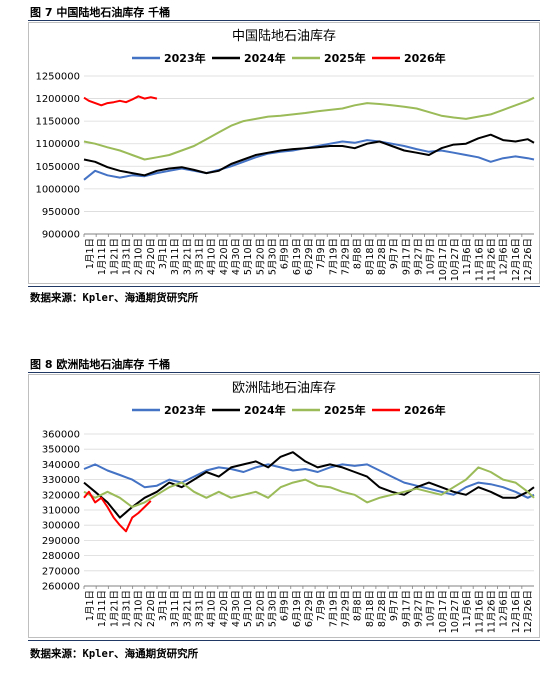  Describe the element at coordinates (61, 511) in the screenshot. I see `y-tick-label: 310000` at that location.